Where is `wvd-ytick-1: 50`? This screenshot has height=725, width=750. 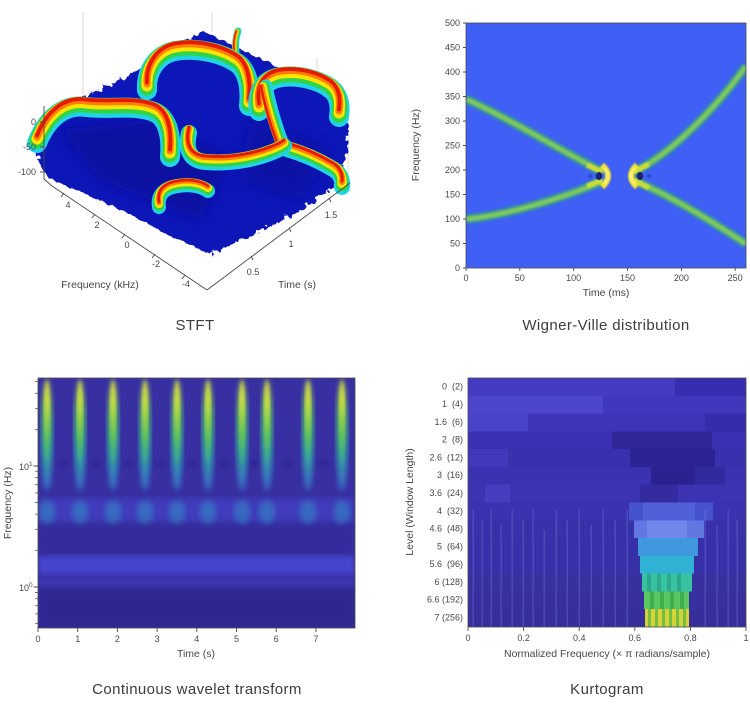
wvd-ytick-1: 50 is located at coordinates (455, 244).